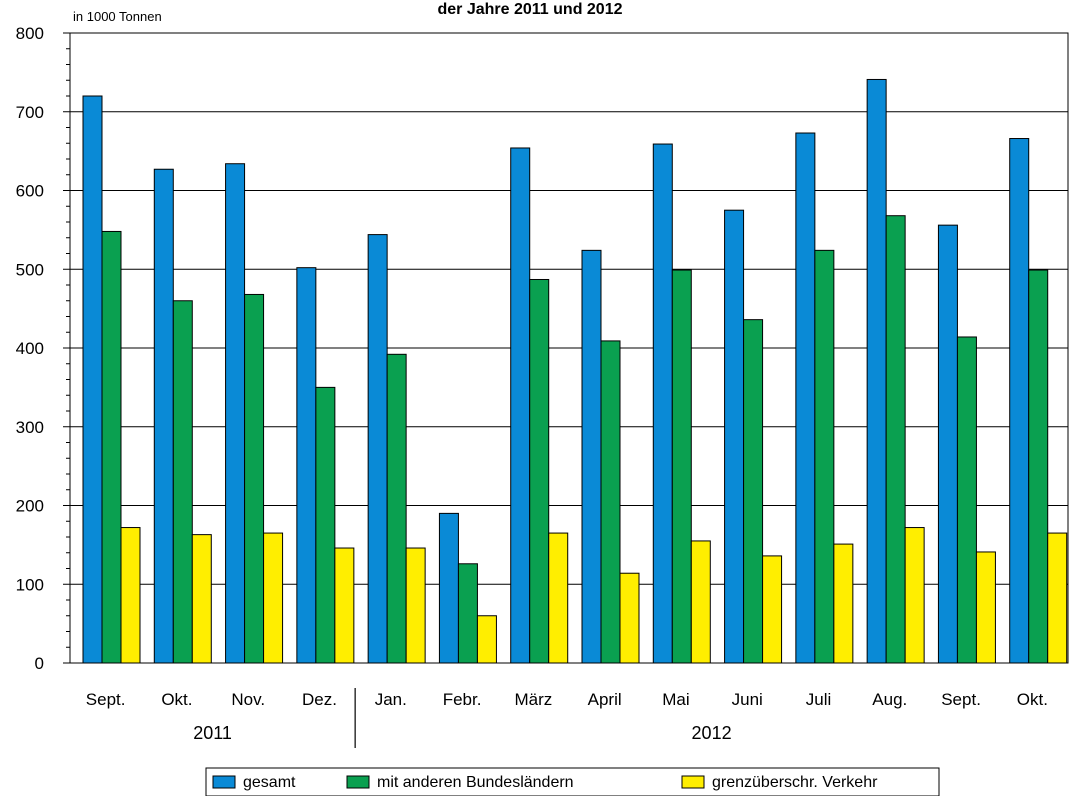  Describe the element at coordinates (475, 782) in the screenshot. I see `legend-label: mit anderen Bundesländern` at that location.